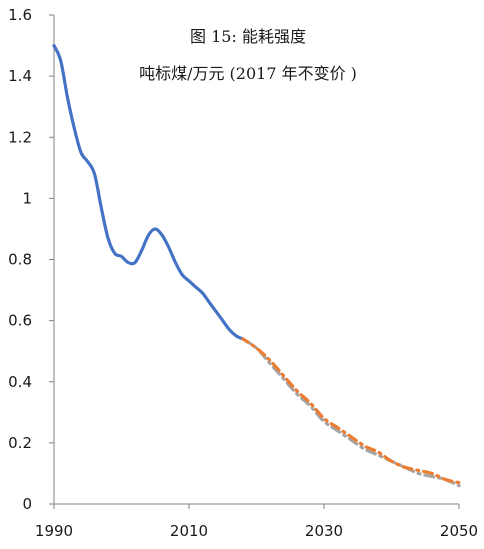  I want to click on chart-subtitle: 吨标煤/万元 (2017 年不变价 ), so click(248, 73).